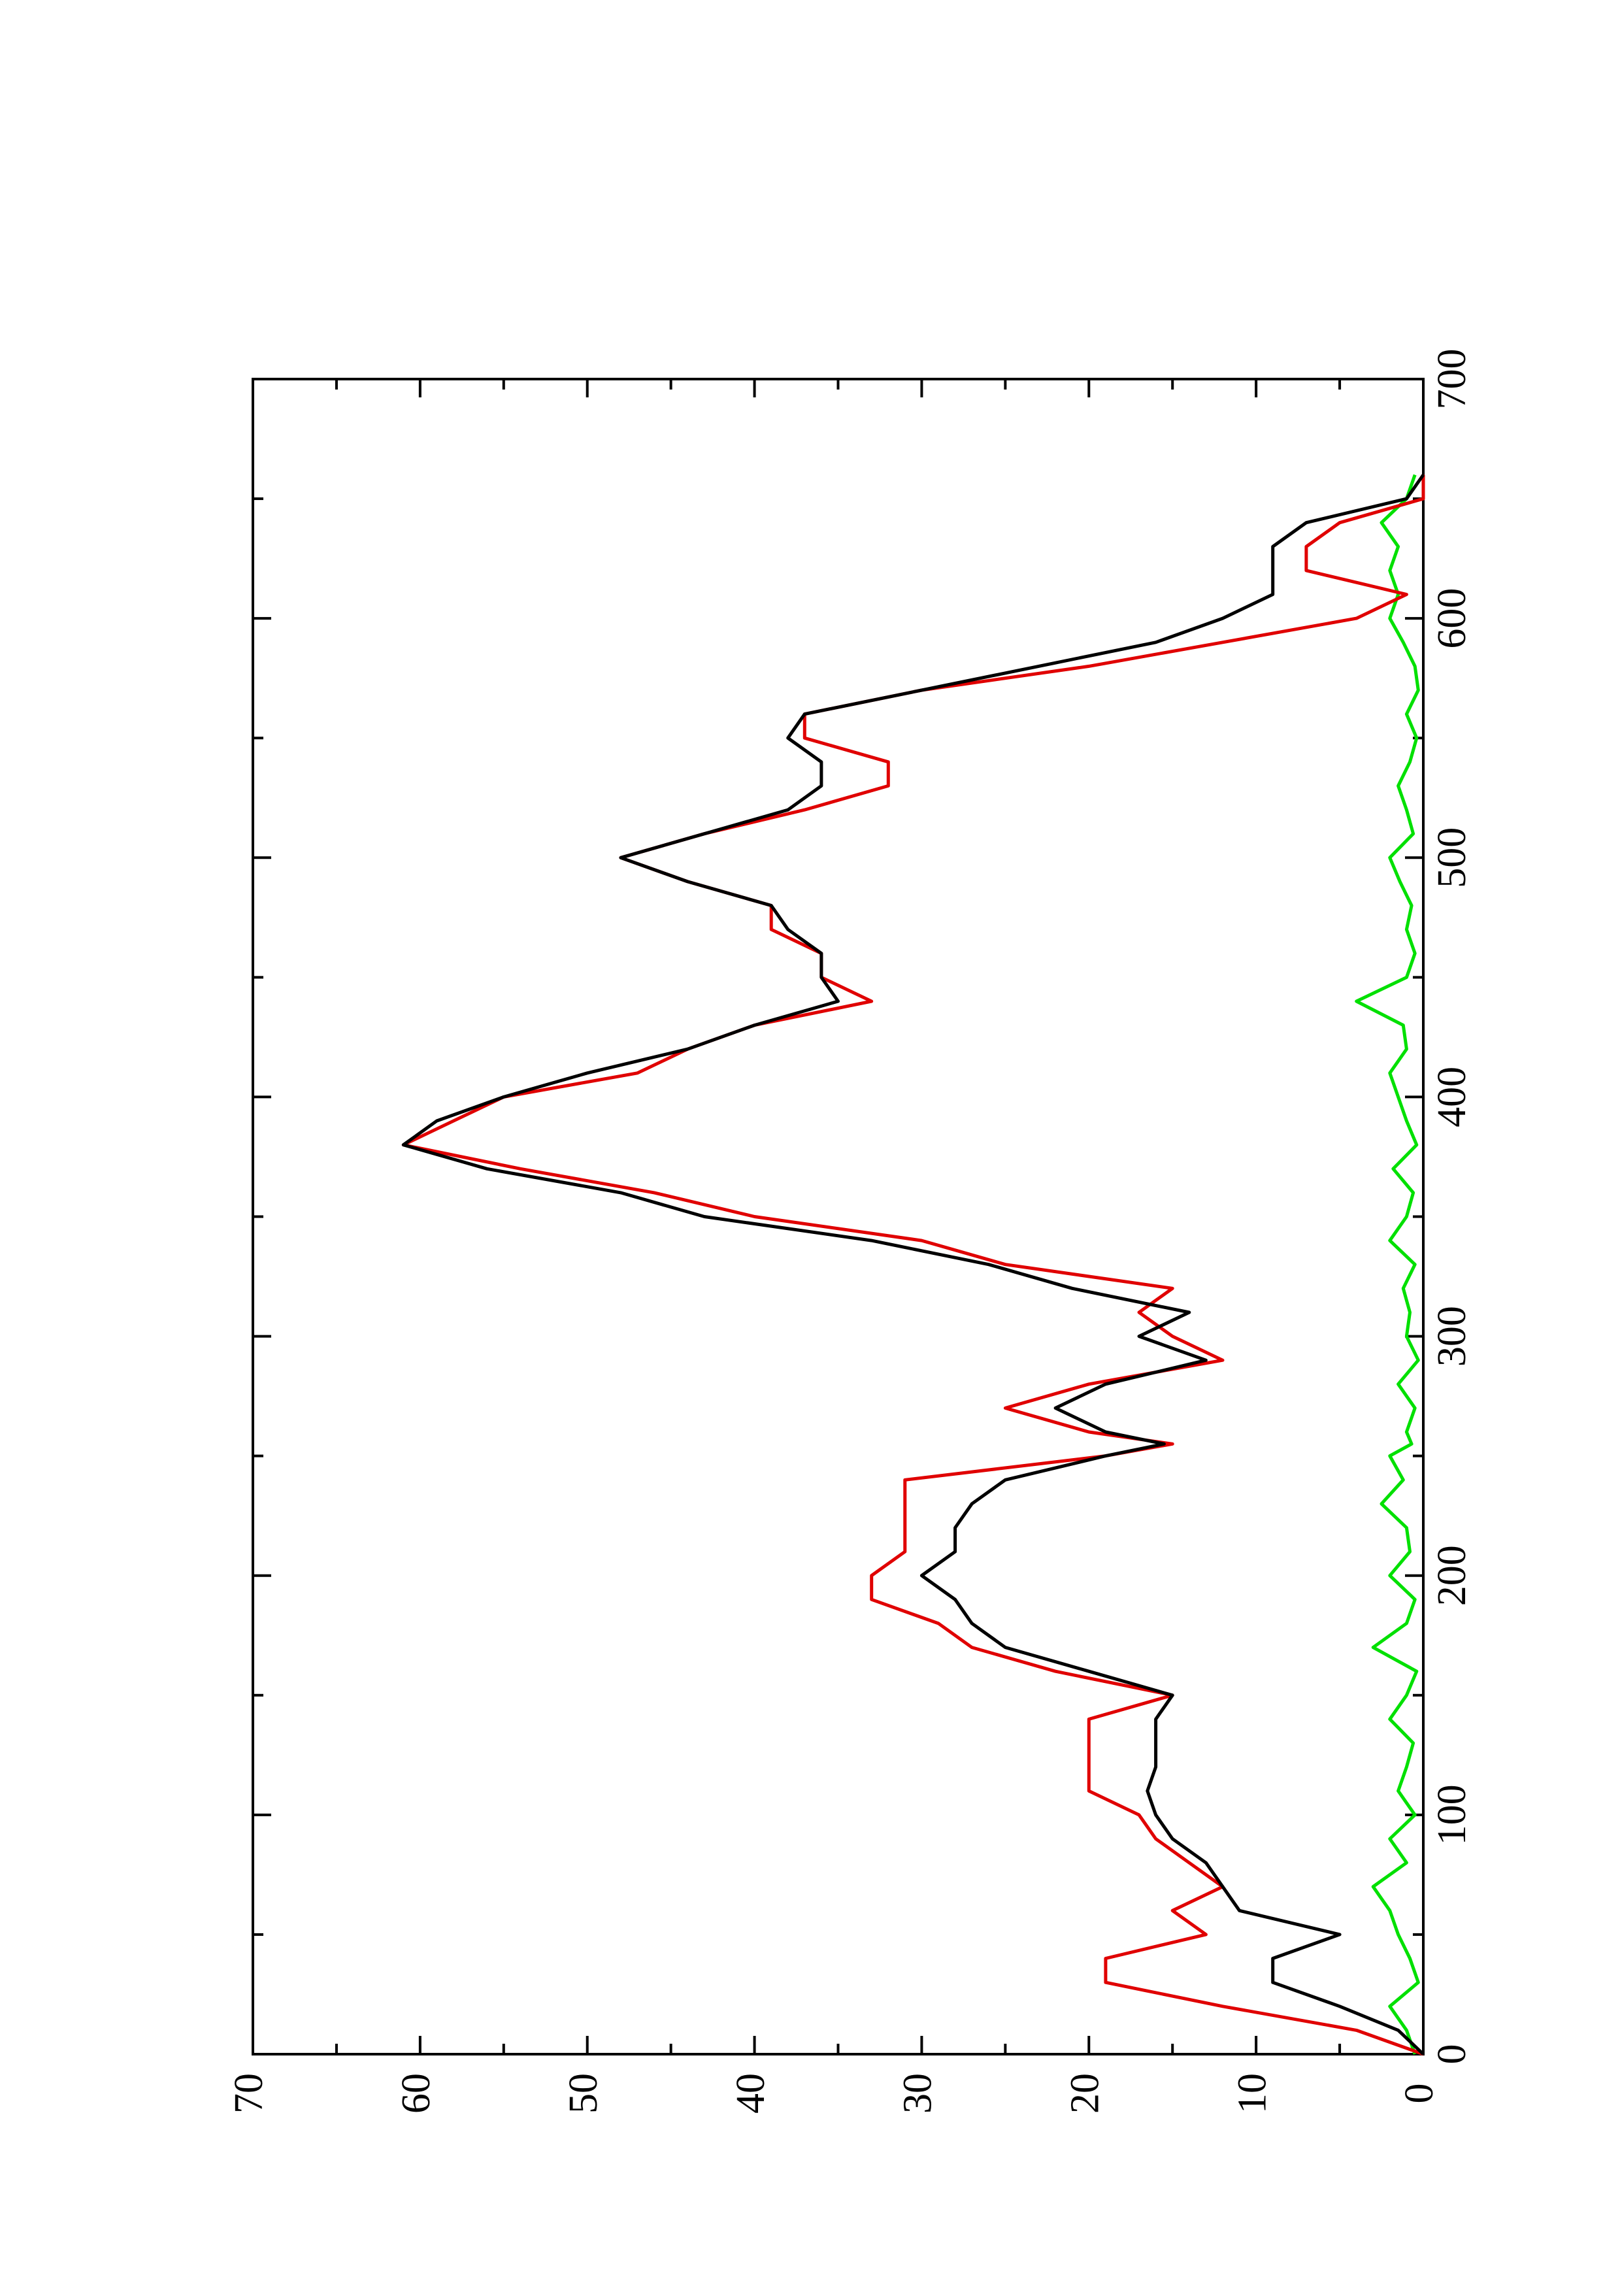 The width and height of the screenshot is (1620, 2296). I want to click on y-tick-label: 20, so click(1085, 2093).